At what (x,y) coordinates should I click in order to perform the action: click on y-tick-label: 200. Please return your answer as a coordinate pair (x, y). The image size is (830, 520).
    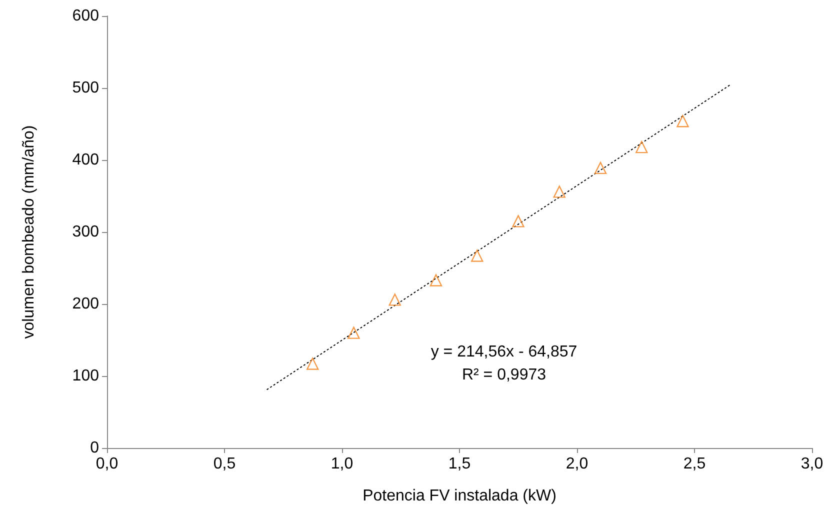
    Looking at the image, I should click on (86, 304).